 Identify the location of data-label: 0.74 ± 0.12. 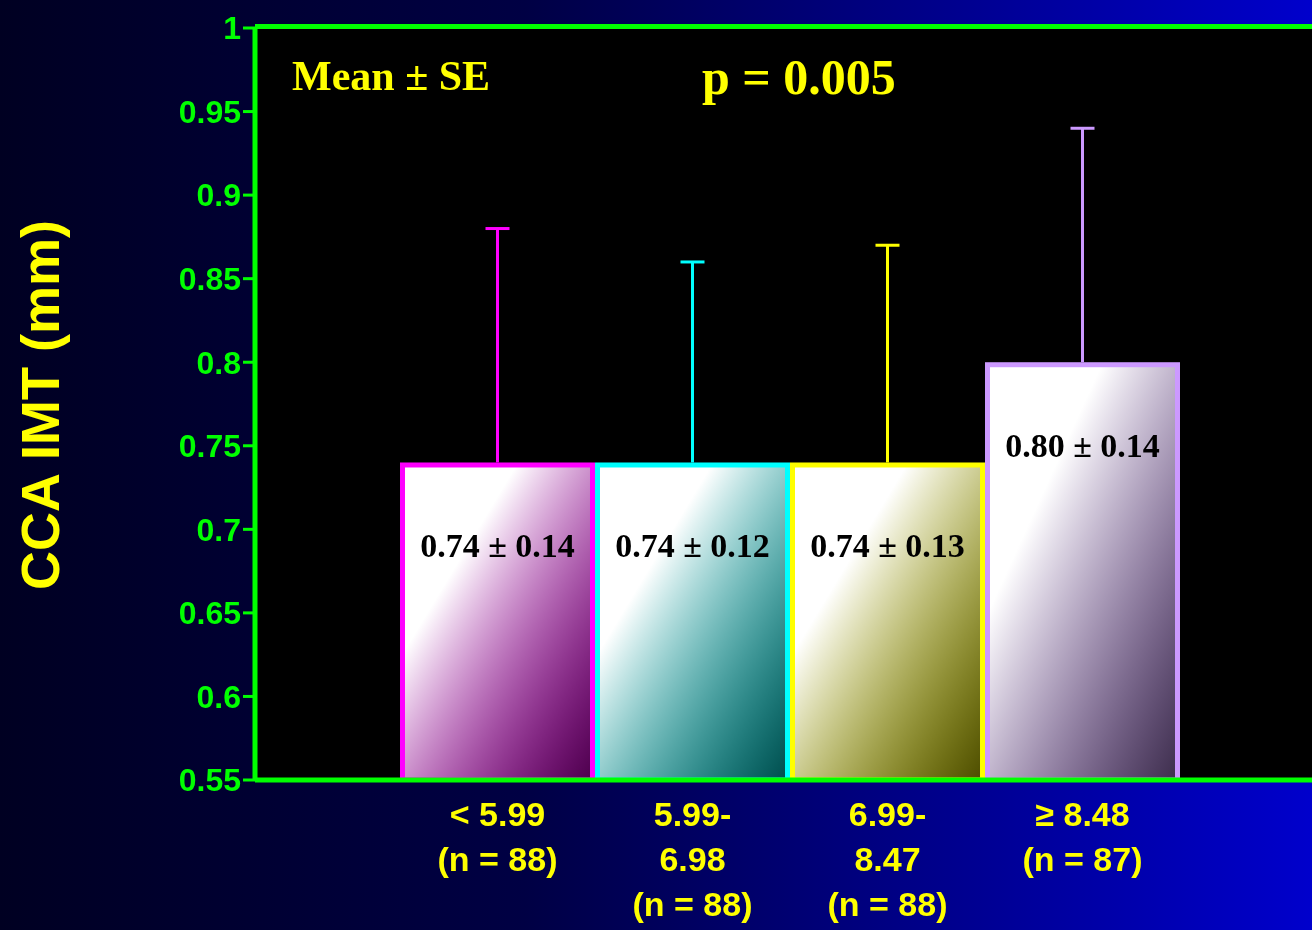
(692, 546).